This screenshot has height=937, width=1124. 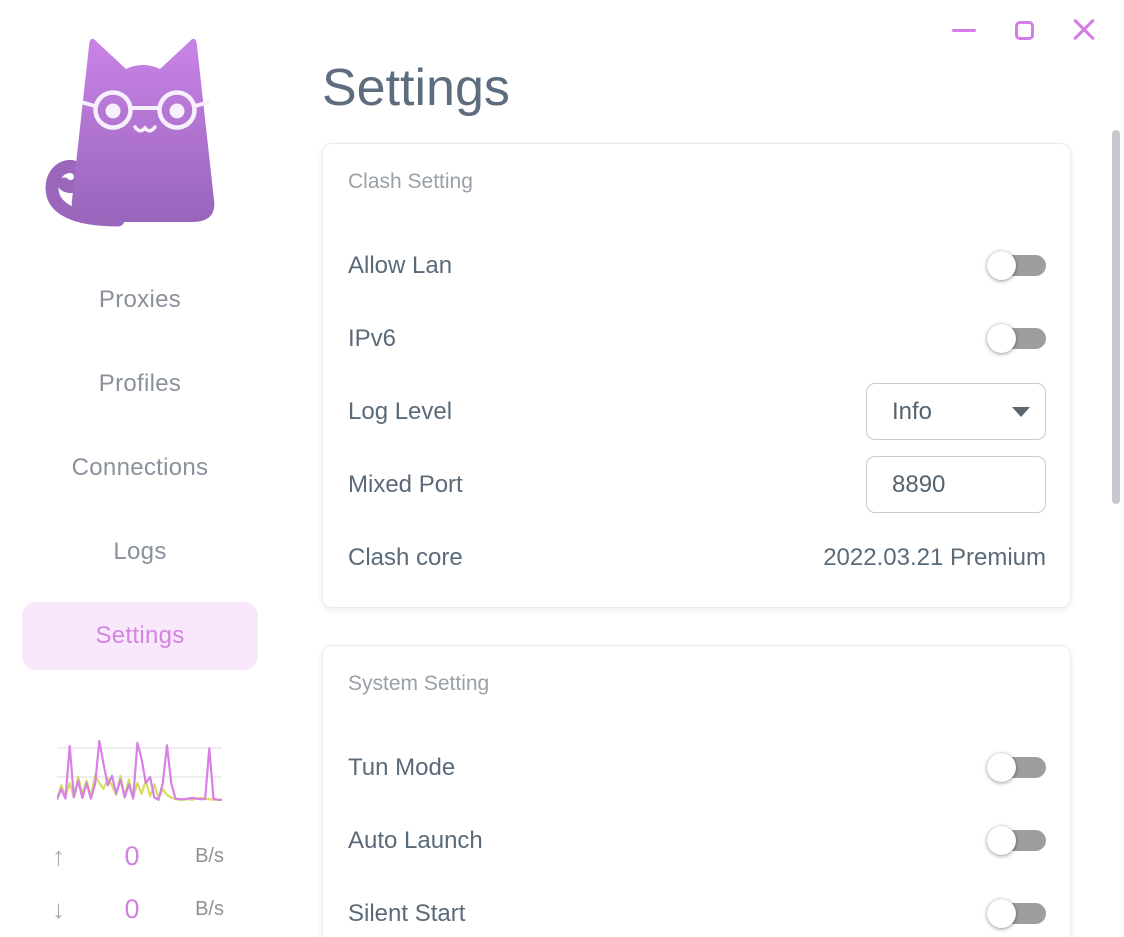 What do you see at coordinates (697, 767) in the screenshot?
I see `setting-row-tun-mode: Tun Mode` at bounding box center [697, 767].